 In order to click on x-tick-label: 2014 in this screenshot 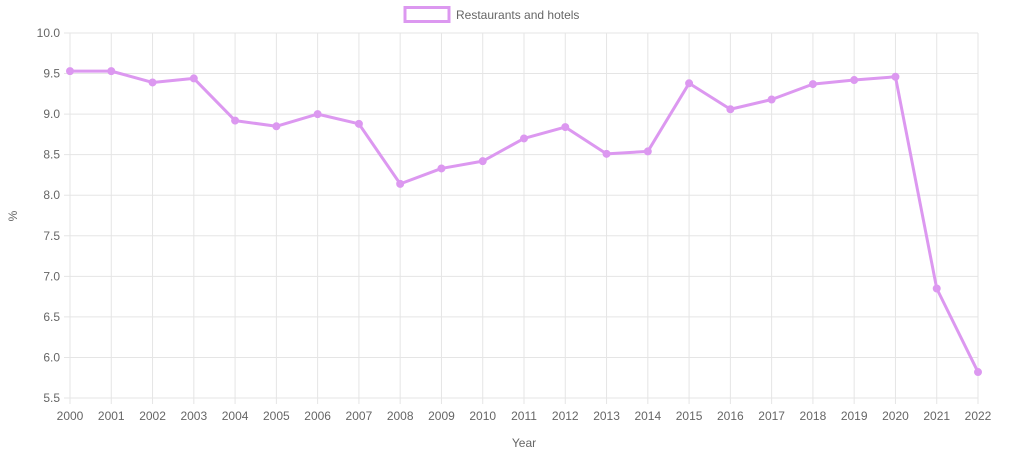, I will do `click(647, 416)`.